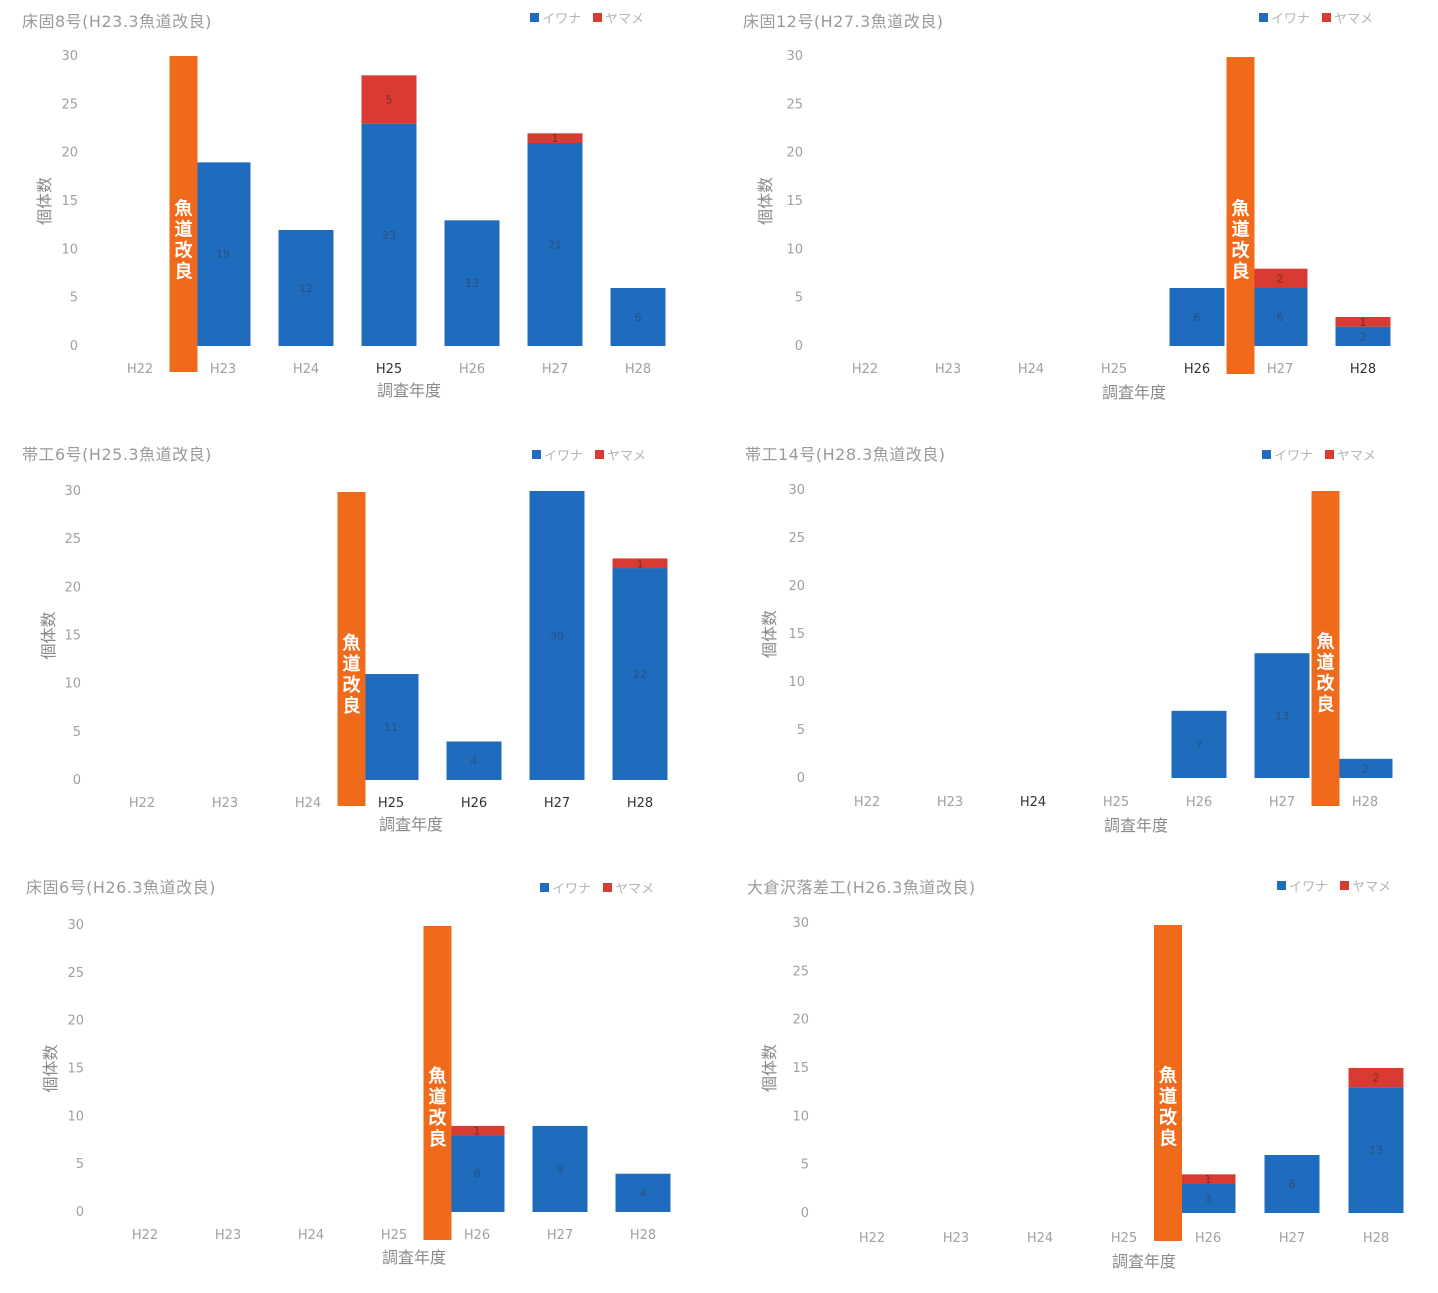 The image size is (1438, 1293). What do you see at coordinates (1376, 1078) in the screenshot?
I see `data-label-yamame: 2` at bounding box center [1376, 1078].